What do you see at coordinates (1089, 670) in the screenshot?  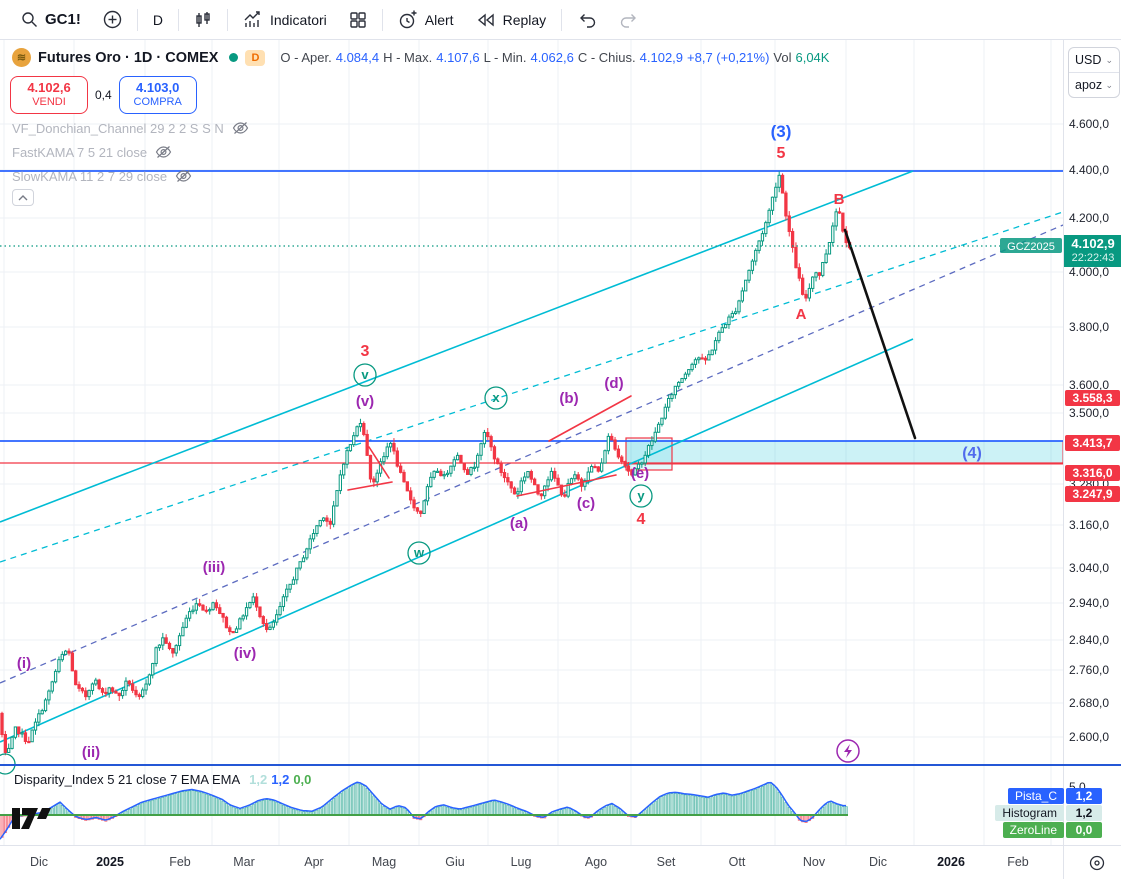 I see `price-tick: 2.760,0` at bounding box center [1089, 670].